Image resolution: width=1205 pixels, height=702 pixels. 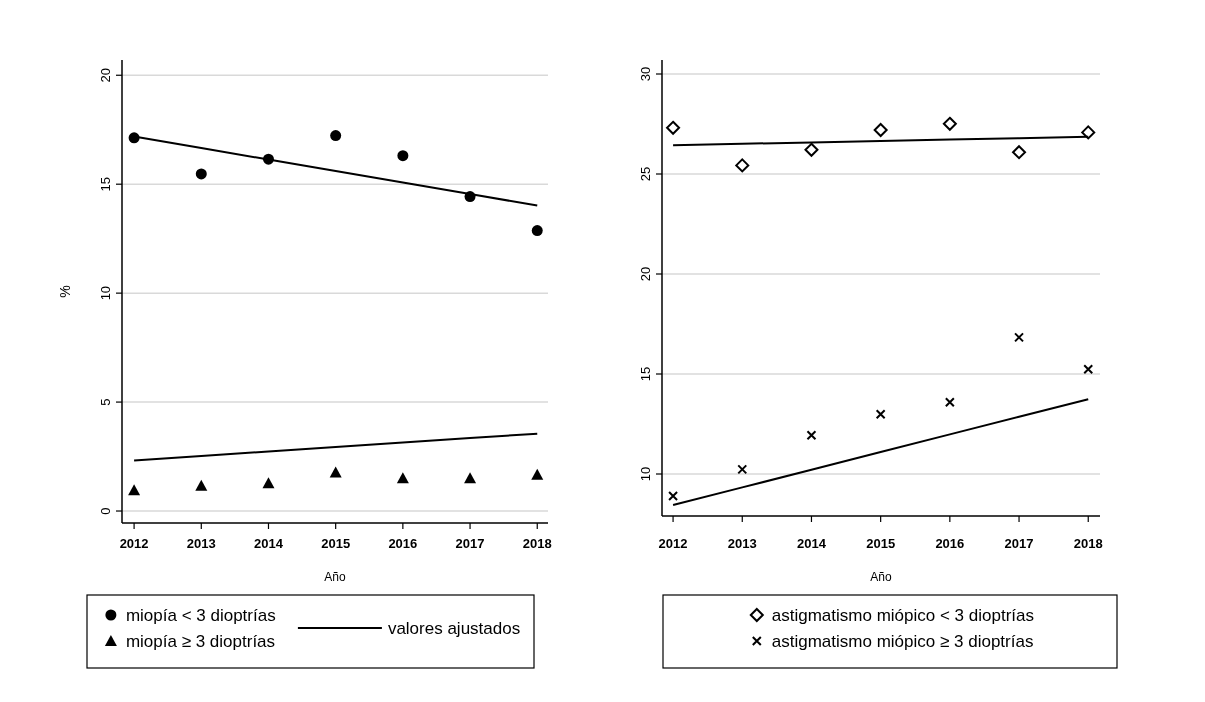 What do you see at coordinates (105, 511) in the screenshot?
I see `y-tick-label: 0` at bounding box center [105, 511].